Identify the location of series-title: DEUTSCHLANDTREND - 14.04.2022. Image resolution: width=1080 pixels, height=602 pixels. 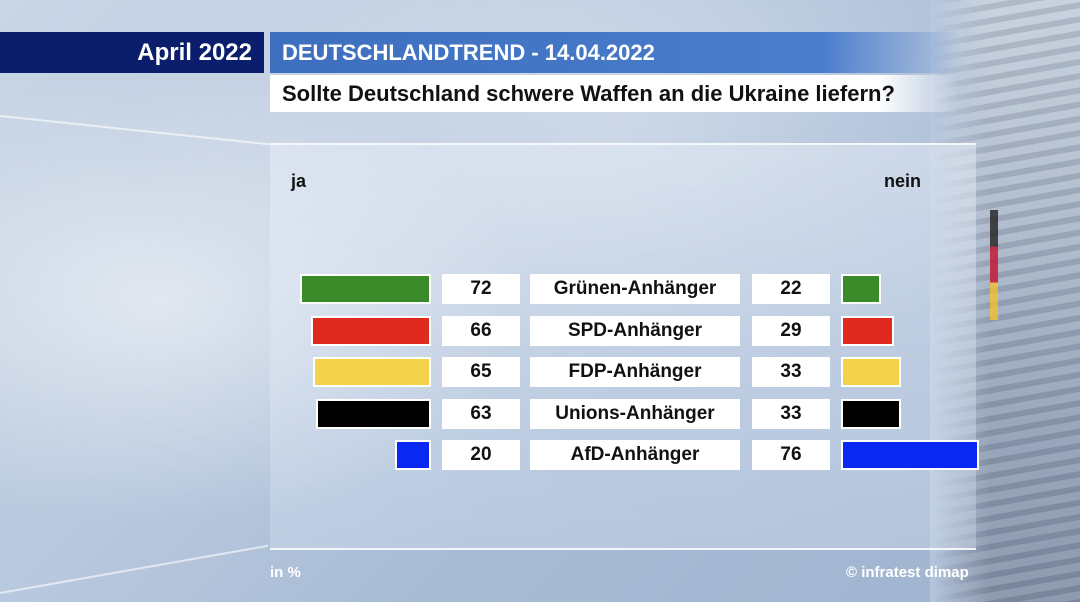
(615, 52).